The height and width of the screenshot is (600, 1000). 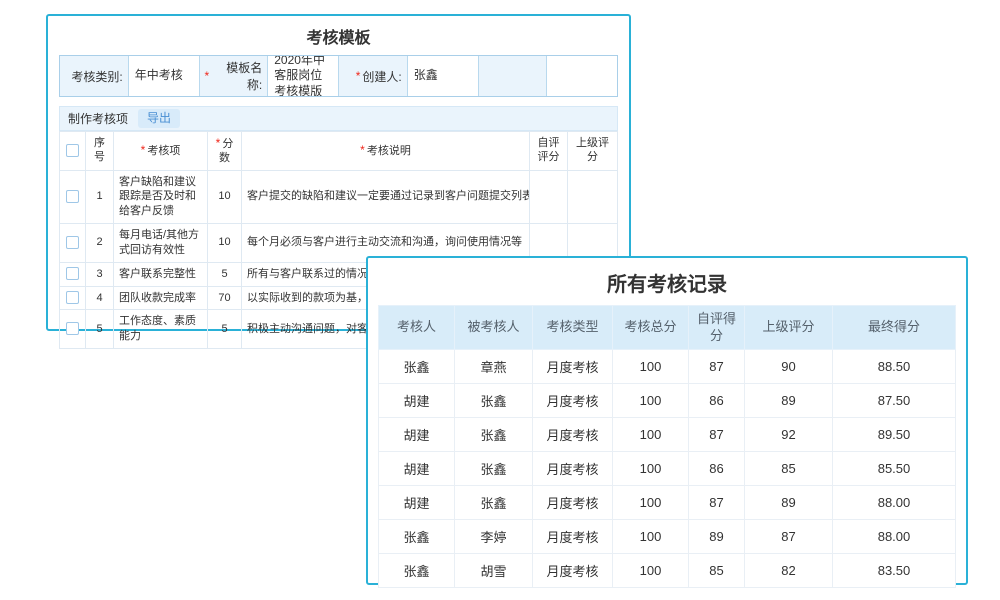 I want to click on seq-cell: 5, so click(x=99, y=329).